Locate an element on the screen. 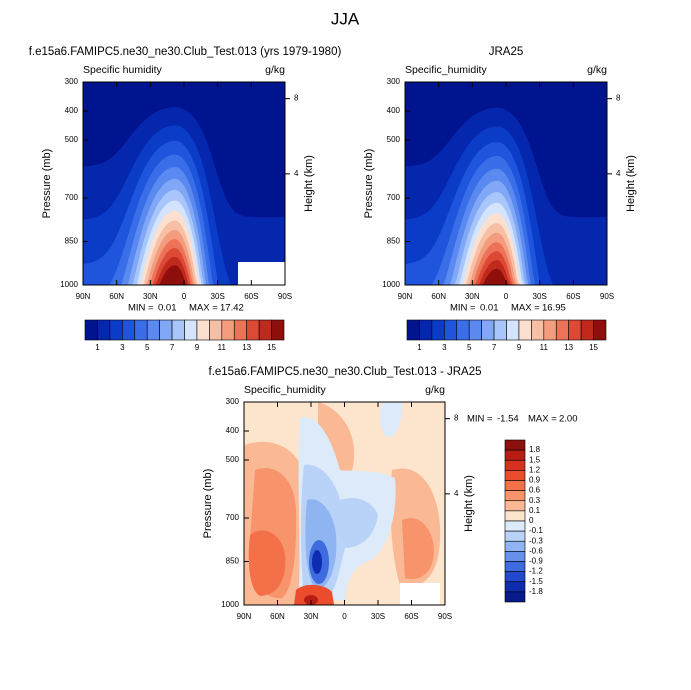 This screenshot has width=691, height=690. colorbar-label: 0.6 is located at coordinates (535, 490).